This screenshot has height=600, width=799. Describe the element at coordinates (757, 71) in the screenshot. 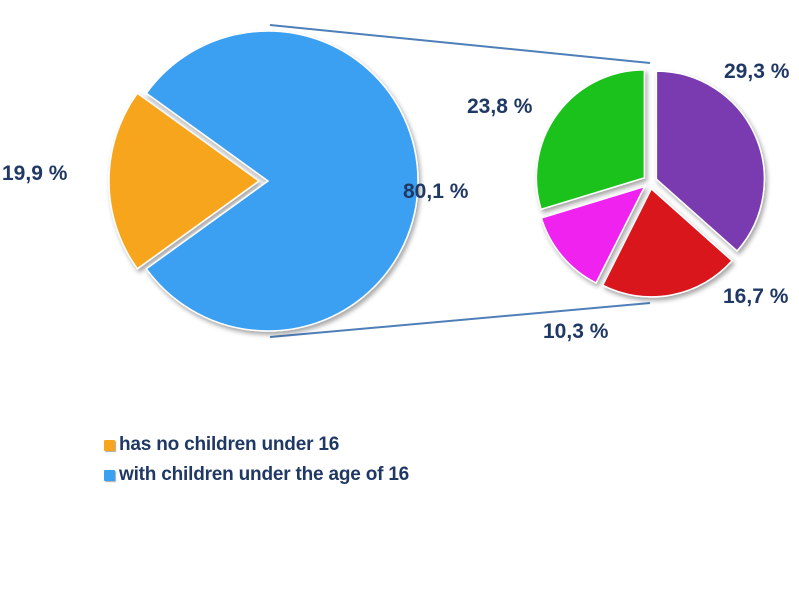

I see `label-sub-slice-1: 29,3 %` at that location.